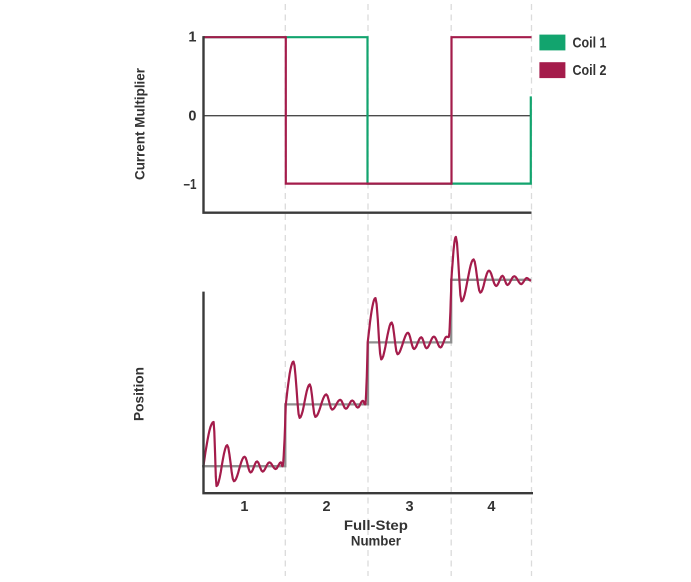 The height and width of the screenshot is (582, 691). What do you see at coordinates (590, 43) in the screenshot?
I see `svg-text: Coil 1` at bounding box center [590, 43].